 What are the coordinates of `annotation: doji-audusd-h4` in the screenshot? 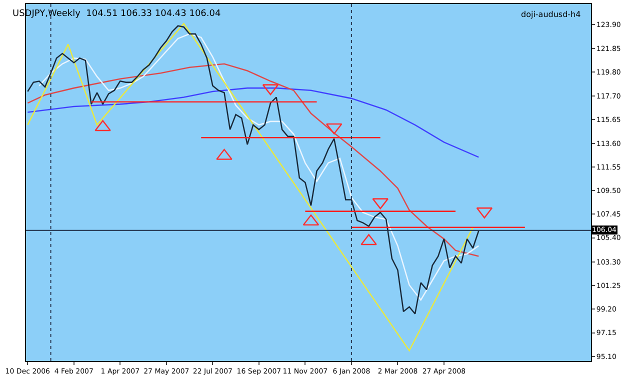 It's located at (551, 14).